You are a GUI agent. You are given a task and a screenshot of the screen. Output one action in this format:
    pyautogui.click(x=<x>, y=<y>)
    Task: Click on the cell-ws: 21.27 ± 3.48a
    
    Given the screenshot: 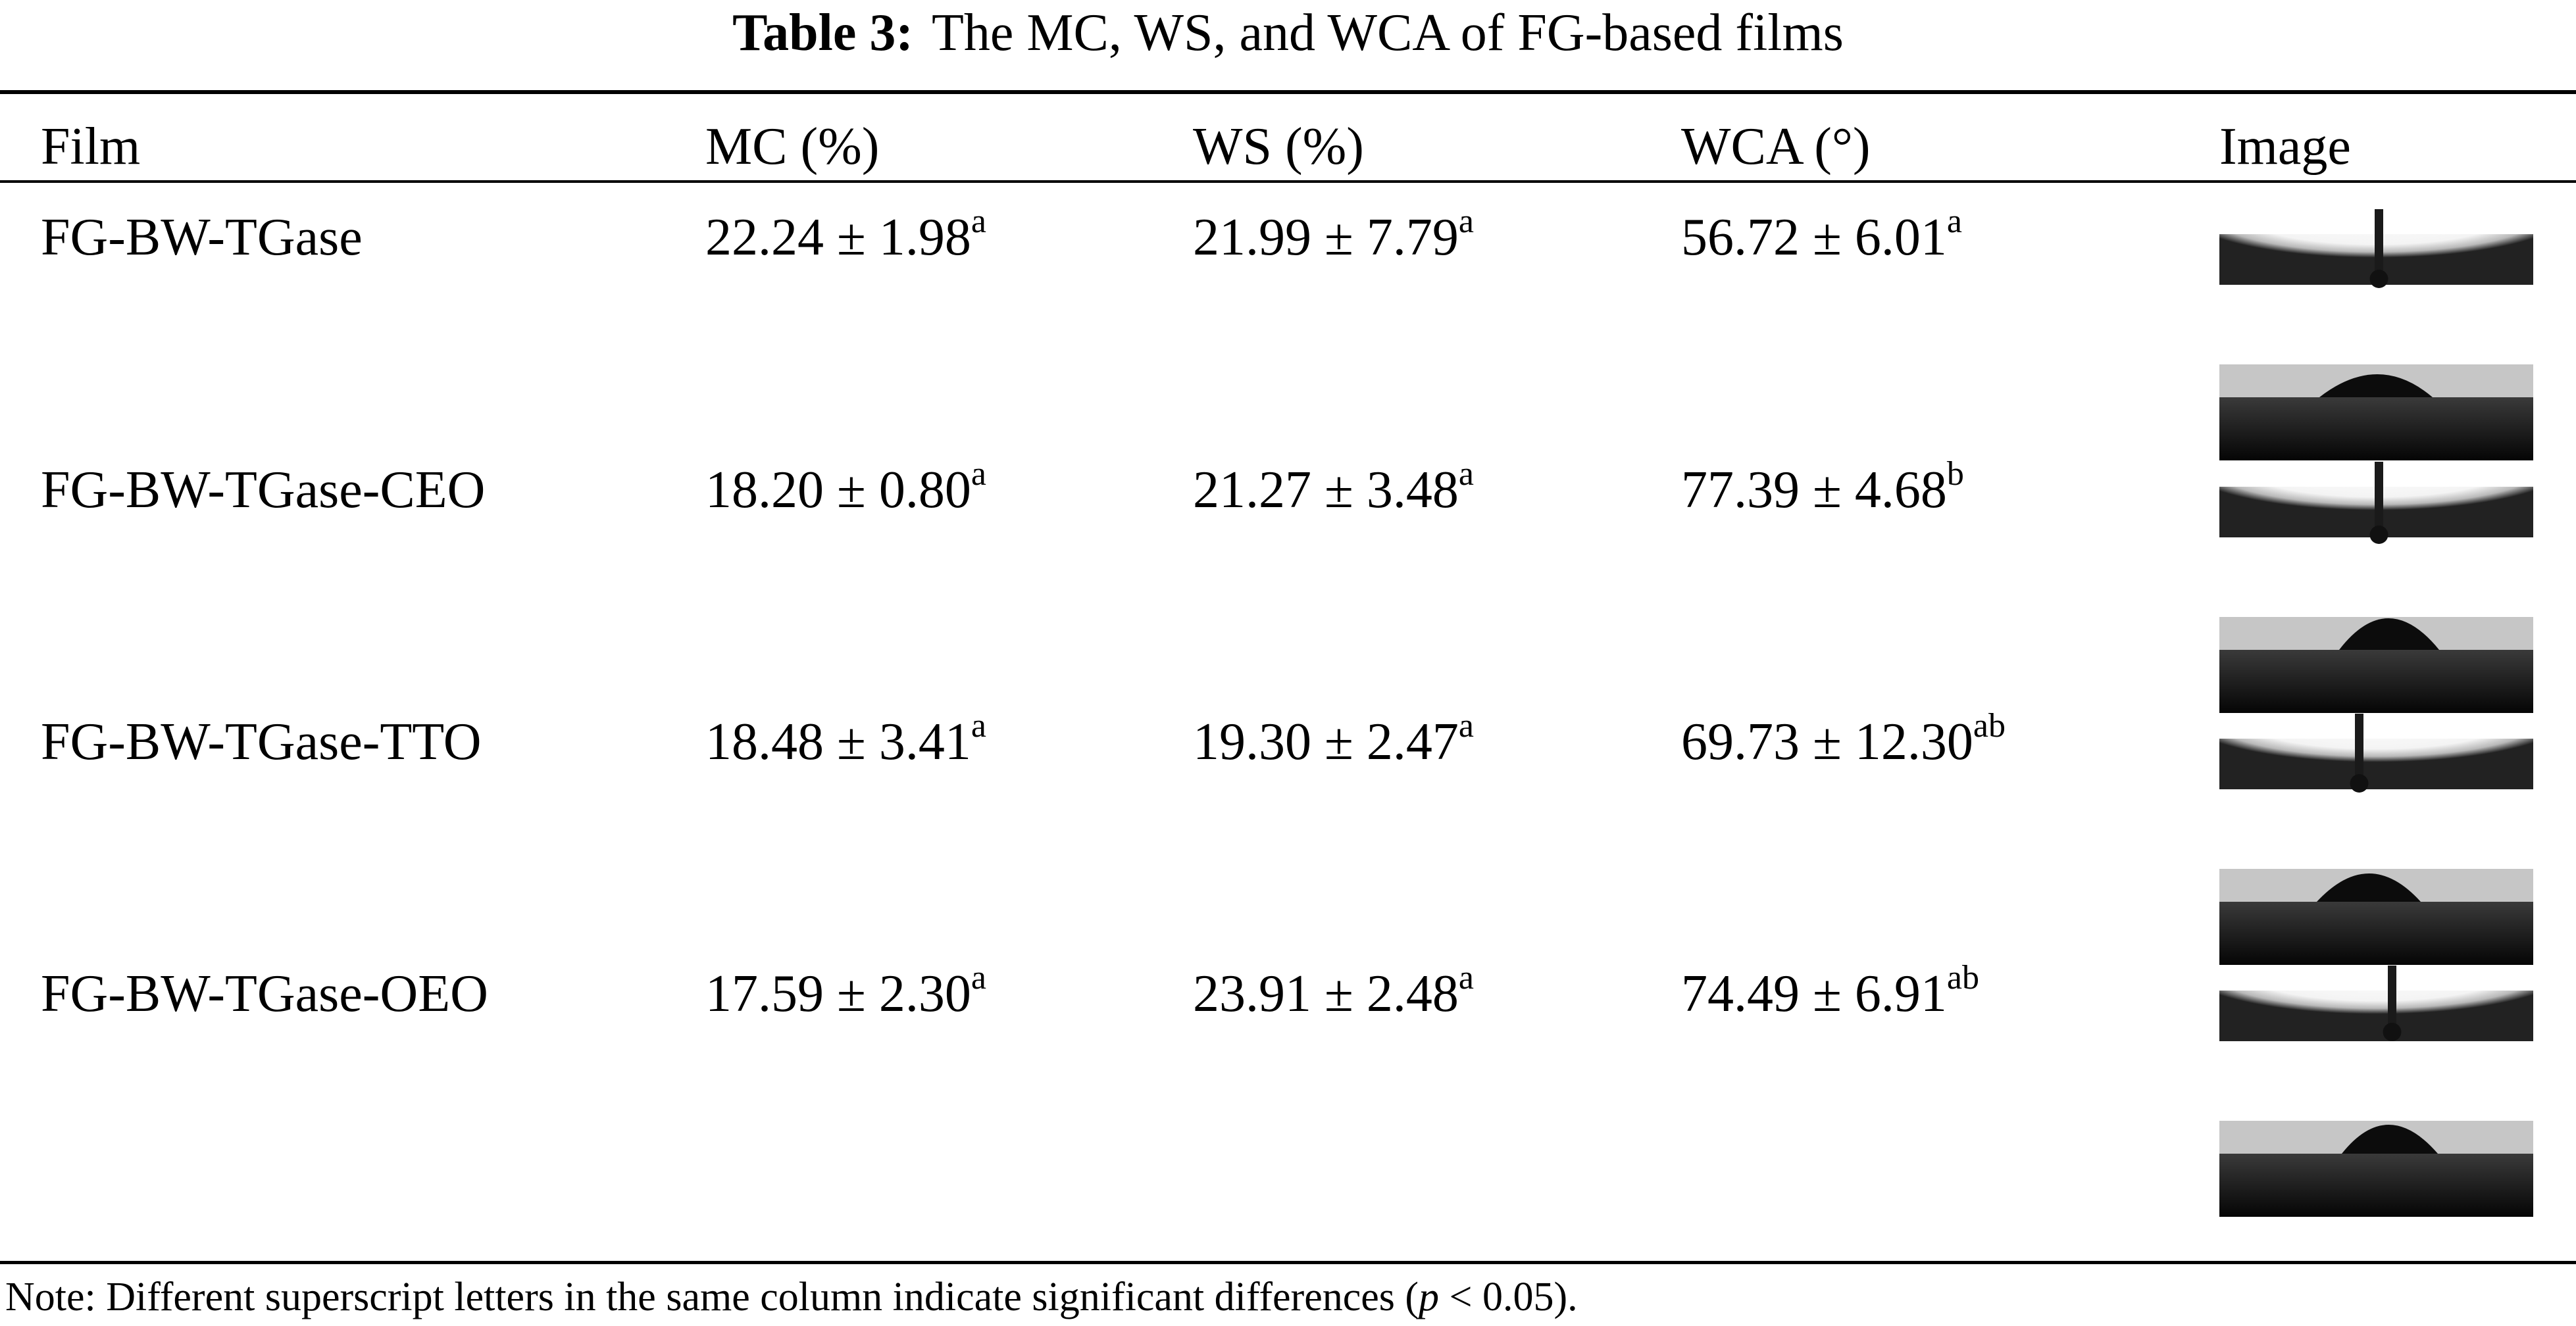 What is the action you would take?
    pyautogui.click(x=1333, y=487)
    